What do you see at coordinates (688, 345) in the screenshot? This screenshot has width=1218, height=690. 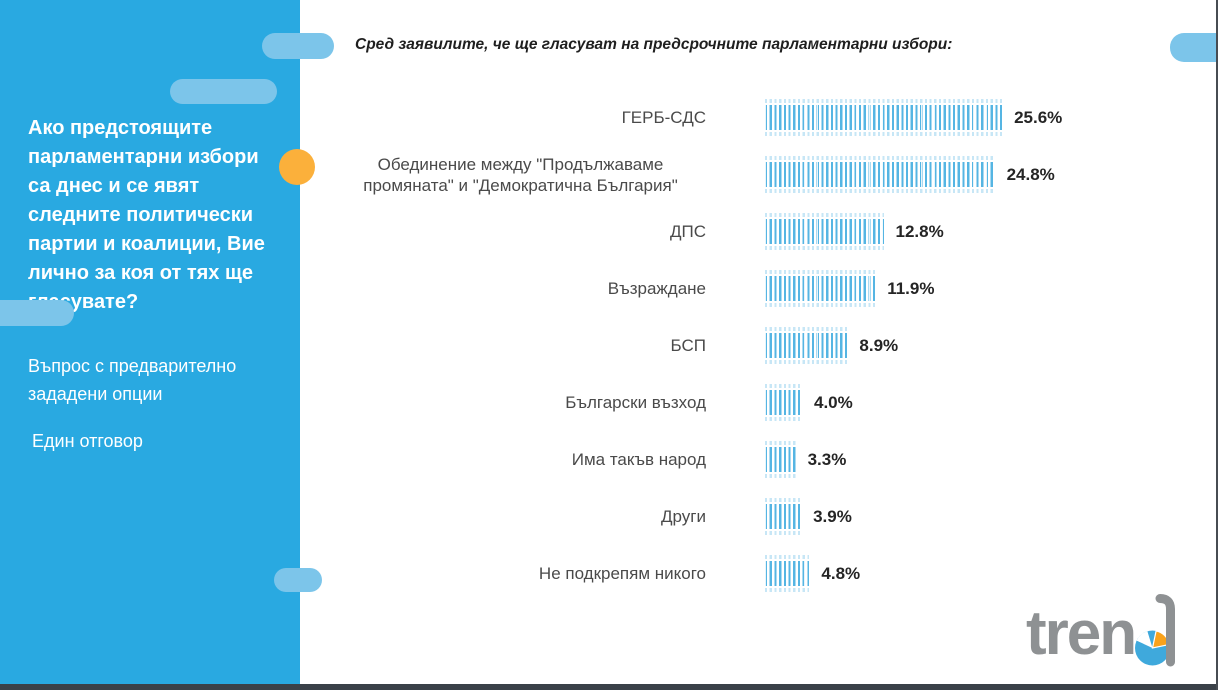 I see `category-label: БСП` at bounding box center [688, 345].